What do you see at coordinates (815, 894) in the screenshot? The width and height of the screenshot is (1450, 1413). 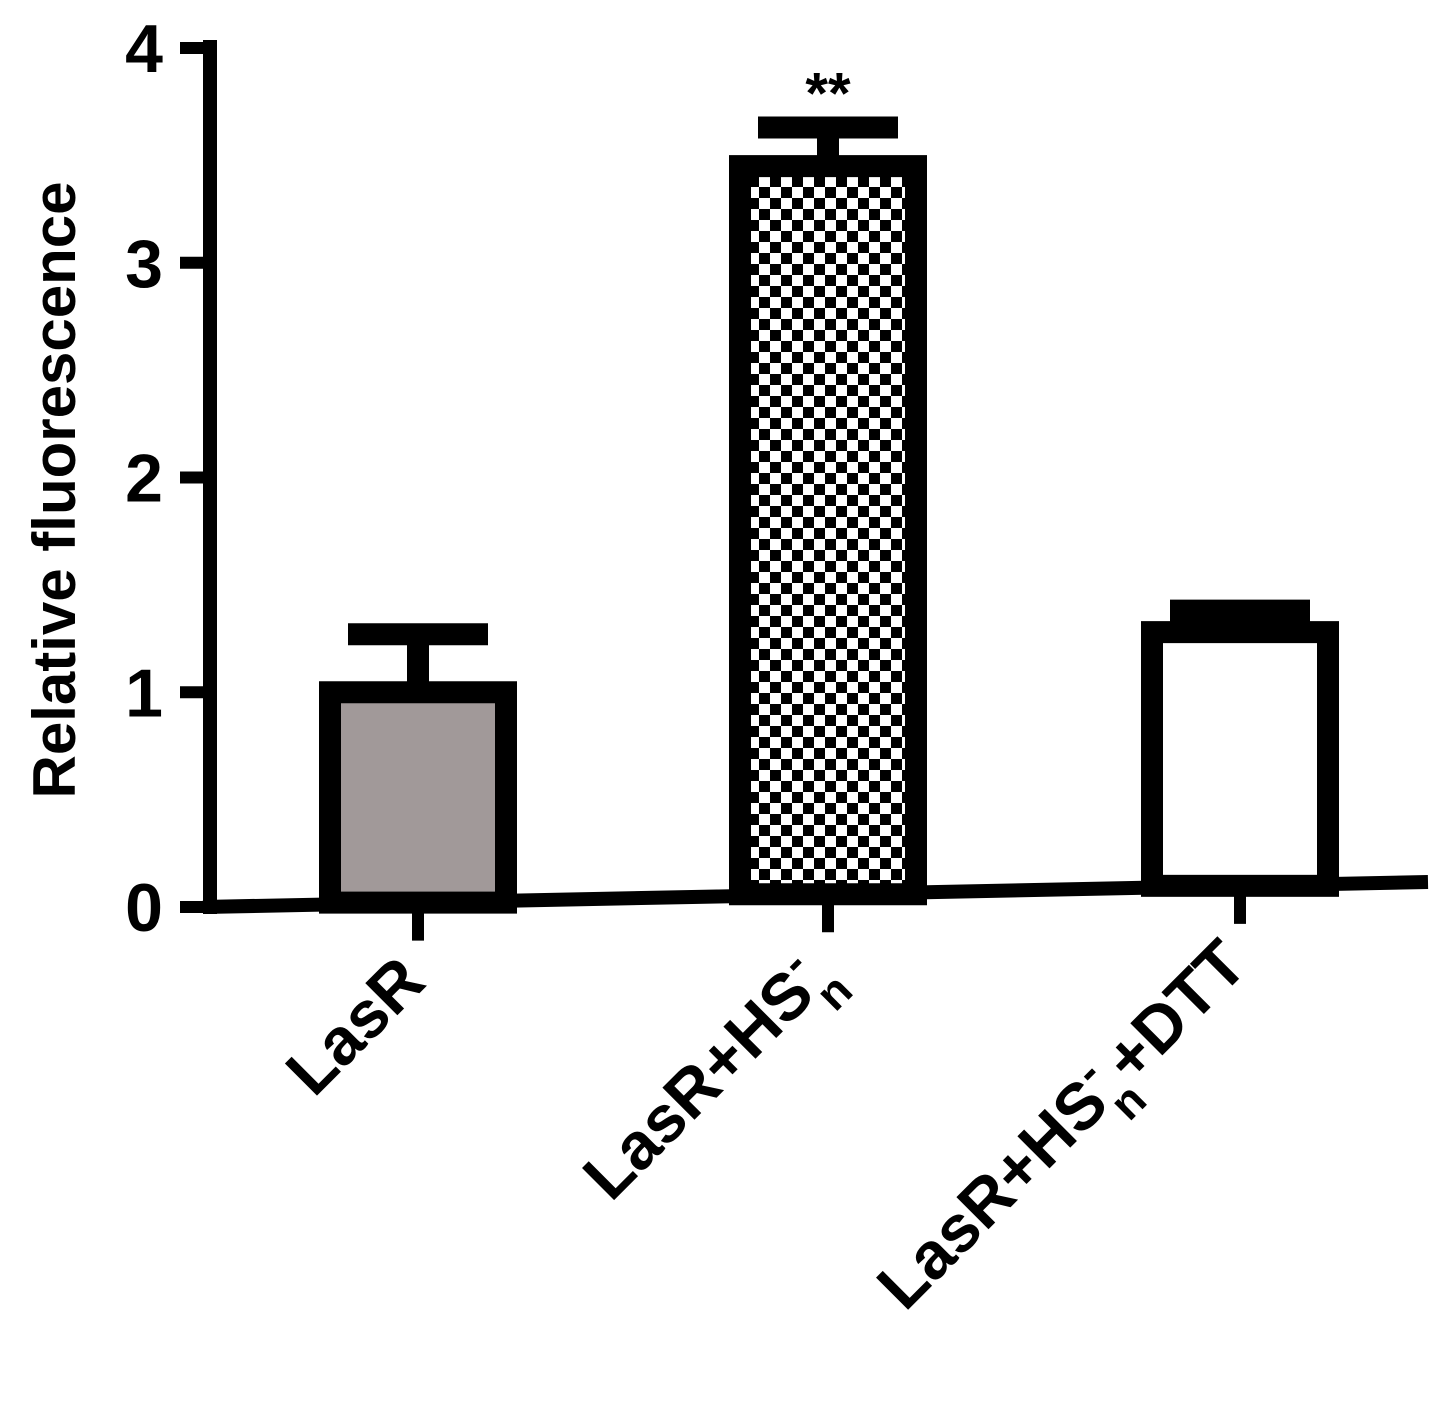 I see `x-axis-line` at bounding box center [815, 894].